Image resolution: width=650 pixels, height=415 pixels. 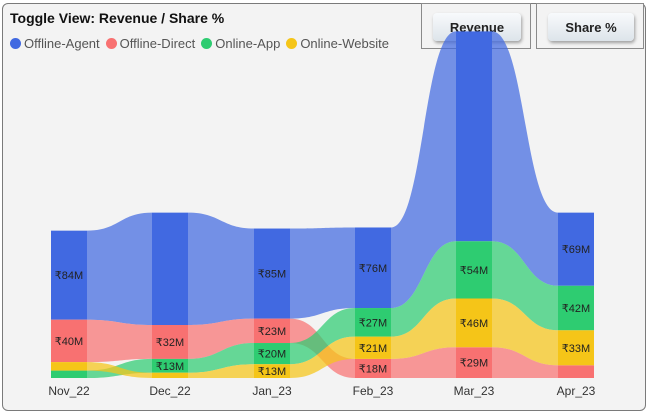 What do you see at coordinates (373, 391) in the screenshot?
I see `x-tick-label: Feb_23` at bounding box center [373, 391].